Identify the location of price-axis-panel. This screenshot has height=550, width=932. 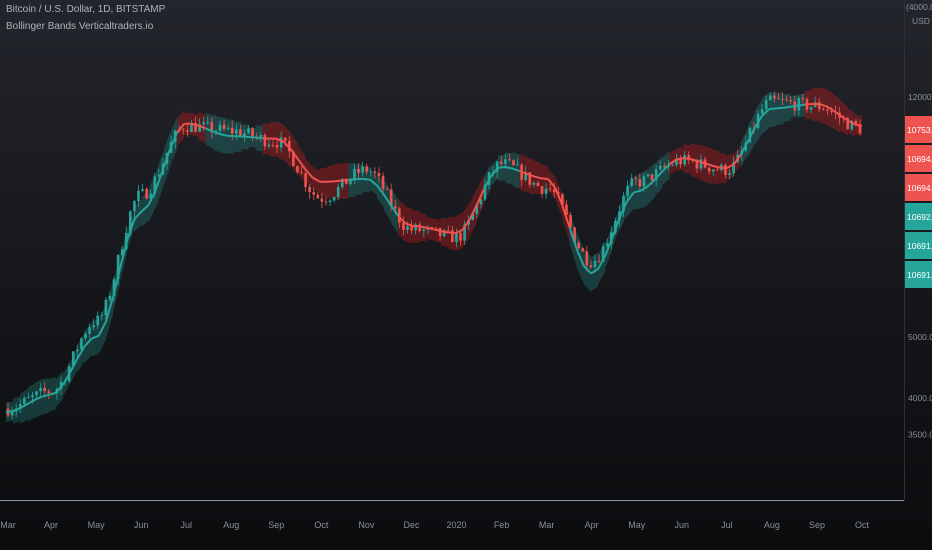
(918, 250).